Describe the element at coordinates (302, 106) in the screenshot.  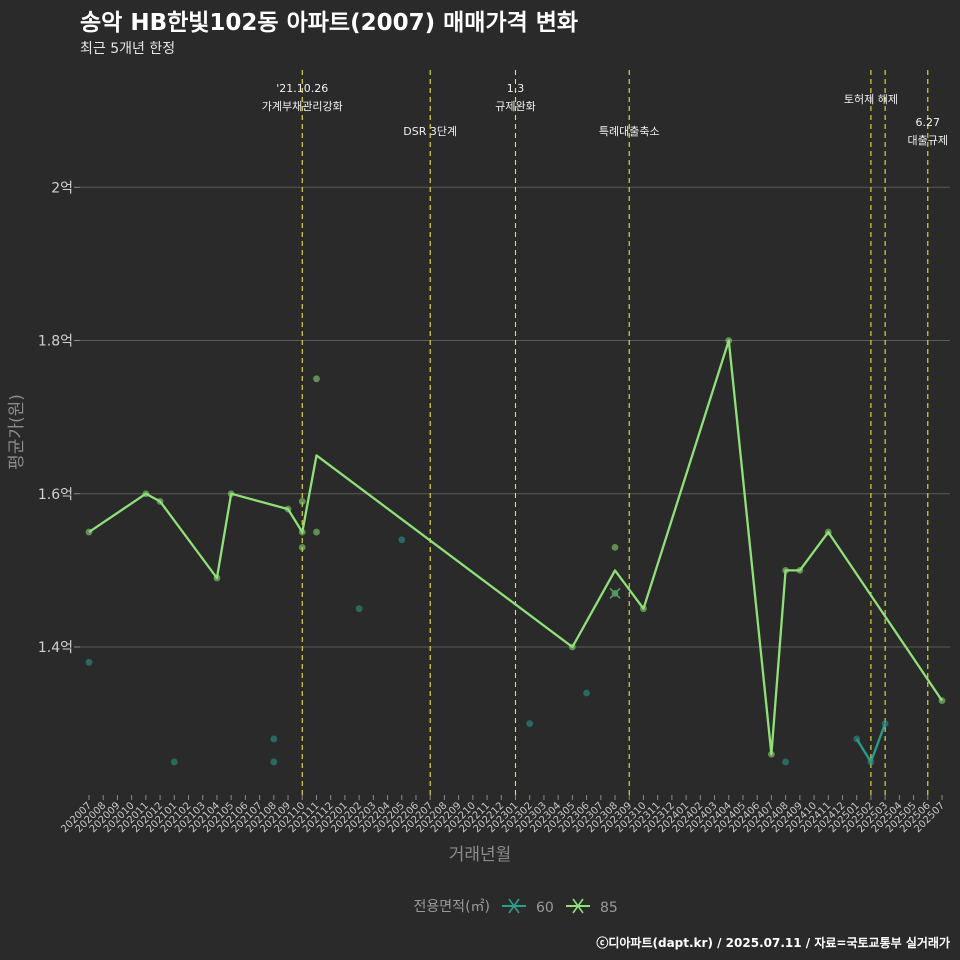
I see `event-label: 가계부채관리강화` at that location.